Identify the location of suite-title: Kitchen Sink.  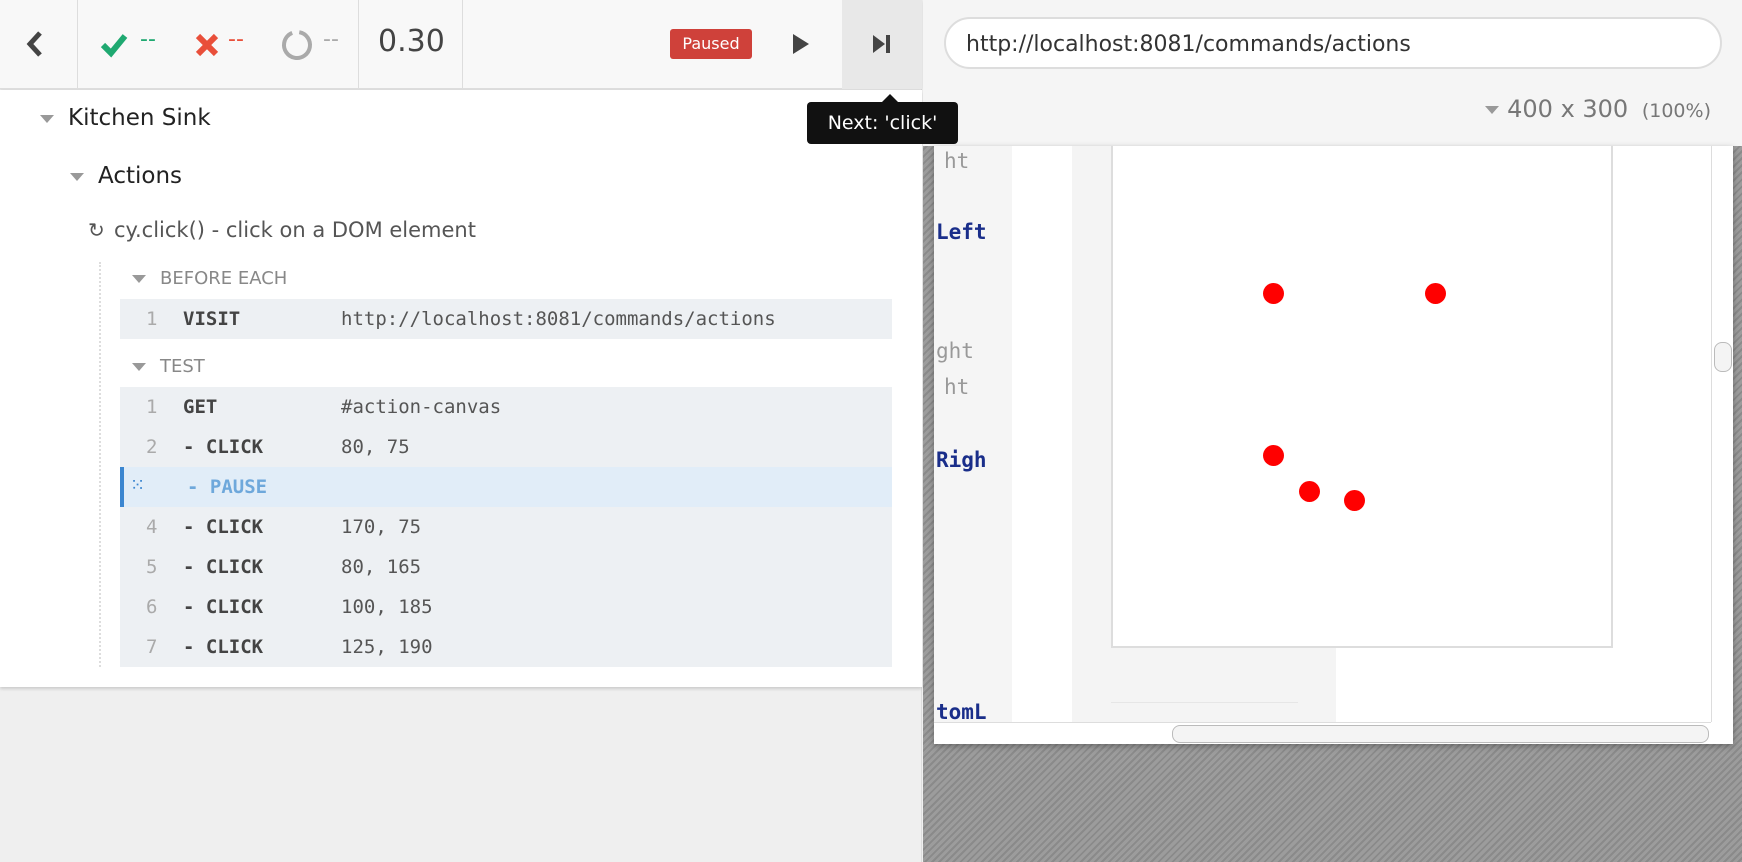
(139, 118).